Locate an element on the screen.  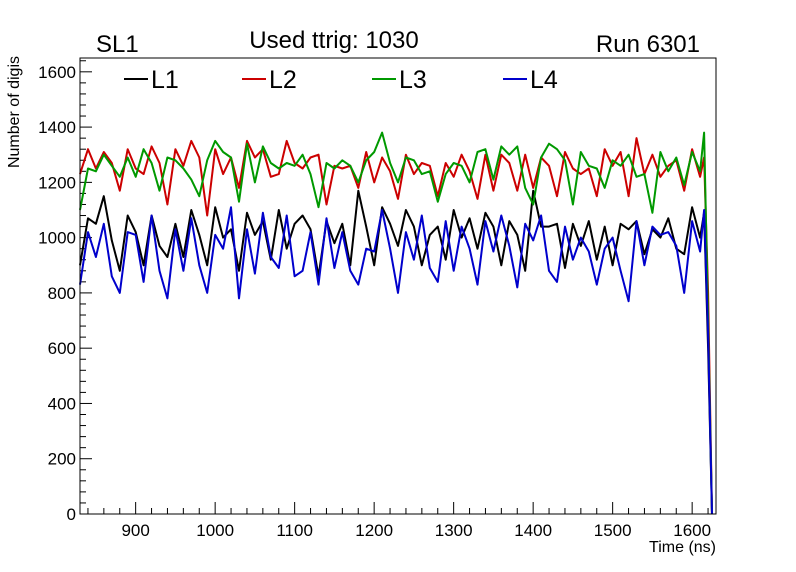
x-tick-label: 1300 is located at coordinates (454, 530).